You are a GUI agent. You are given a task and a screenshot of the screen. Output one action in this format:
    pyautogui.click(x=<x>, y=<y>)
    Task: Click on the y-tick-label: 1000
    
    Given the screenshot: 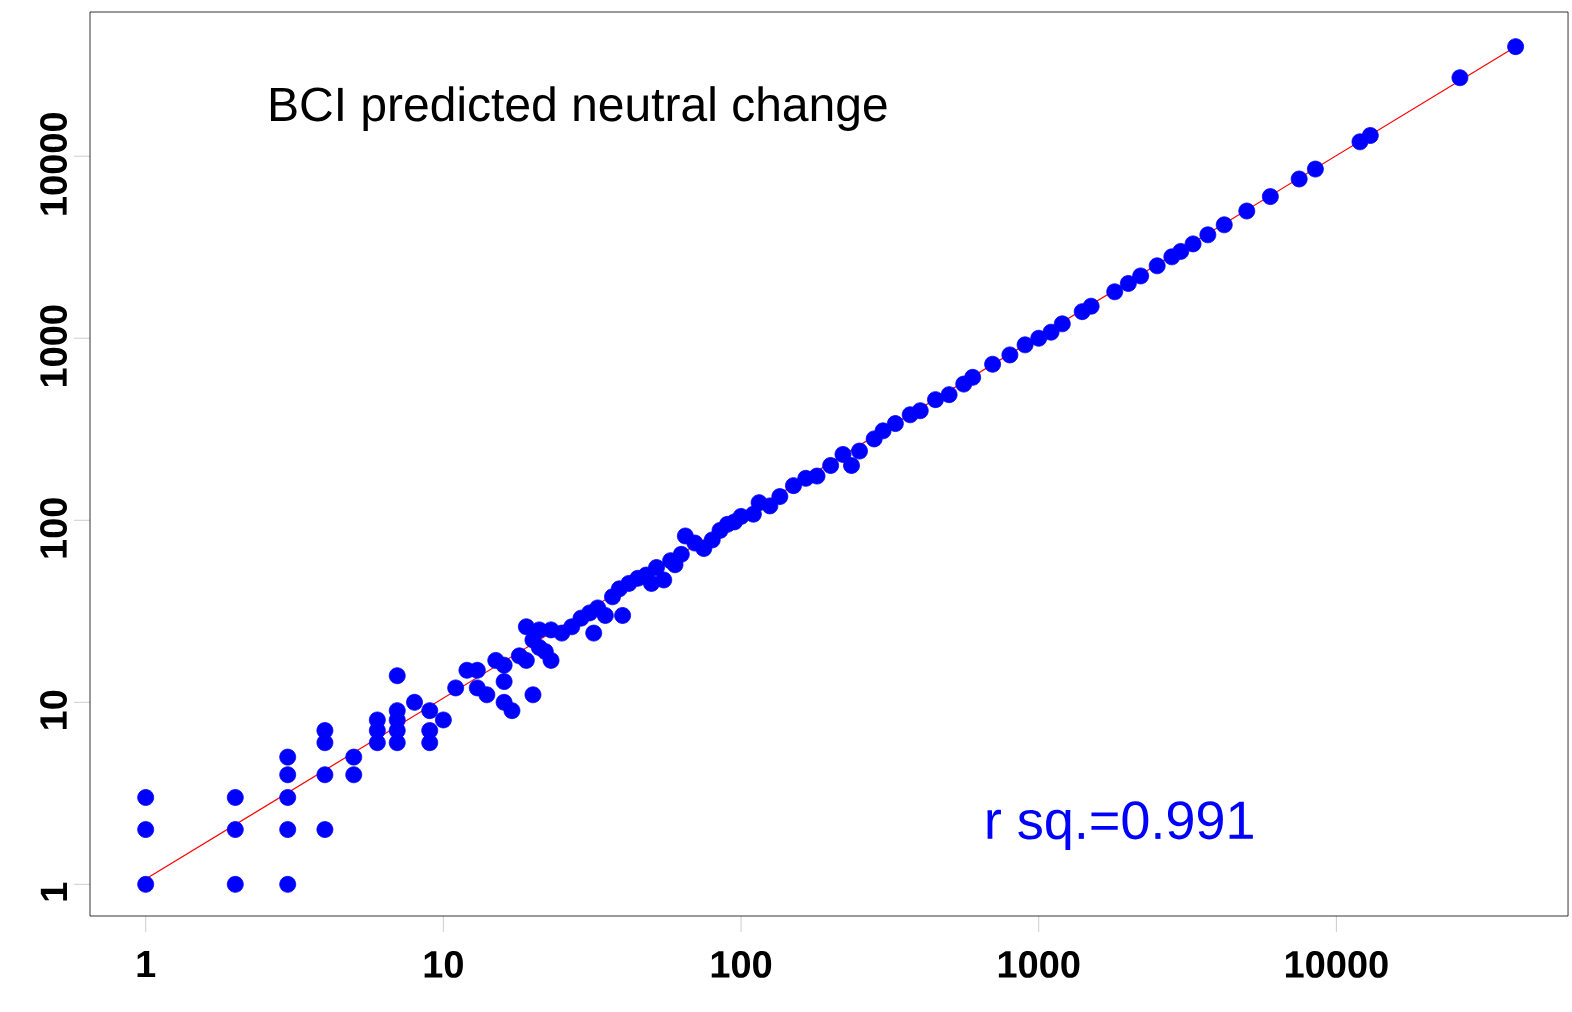 What is the action you would take?
    pyautogui.click(x=53, y=346)
    